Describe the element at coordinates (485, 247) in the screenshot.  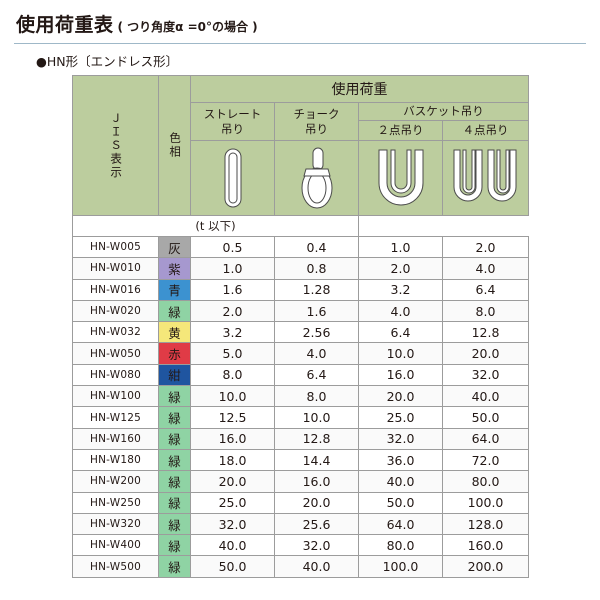
I see `cell-basket-4point-load: 2.0` at that location.